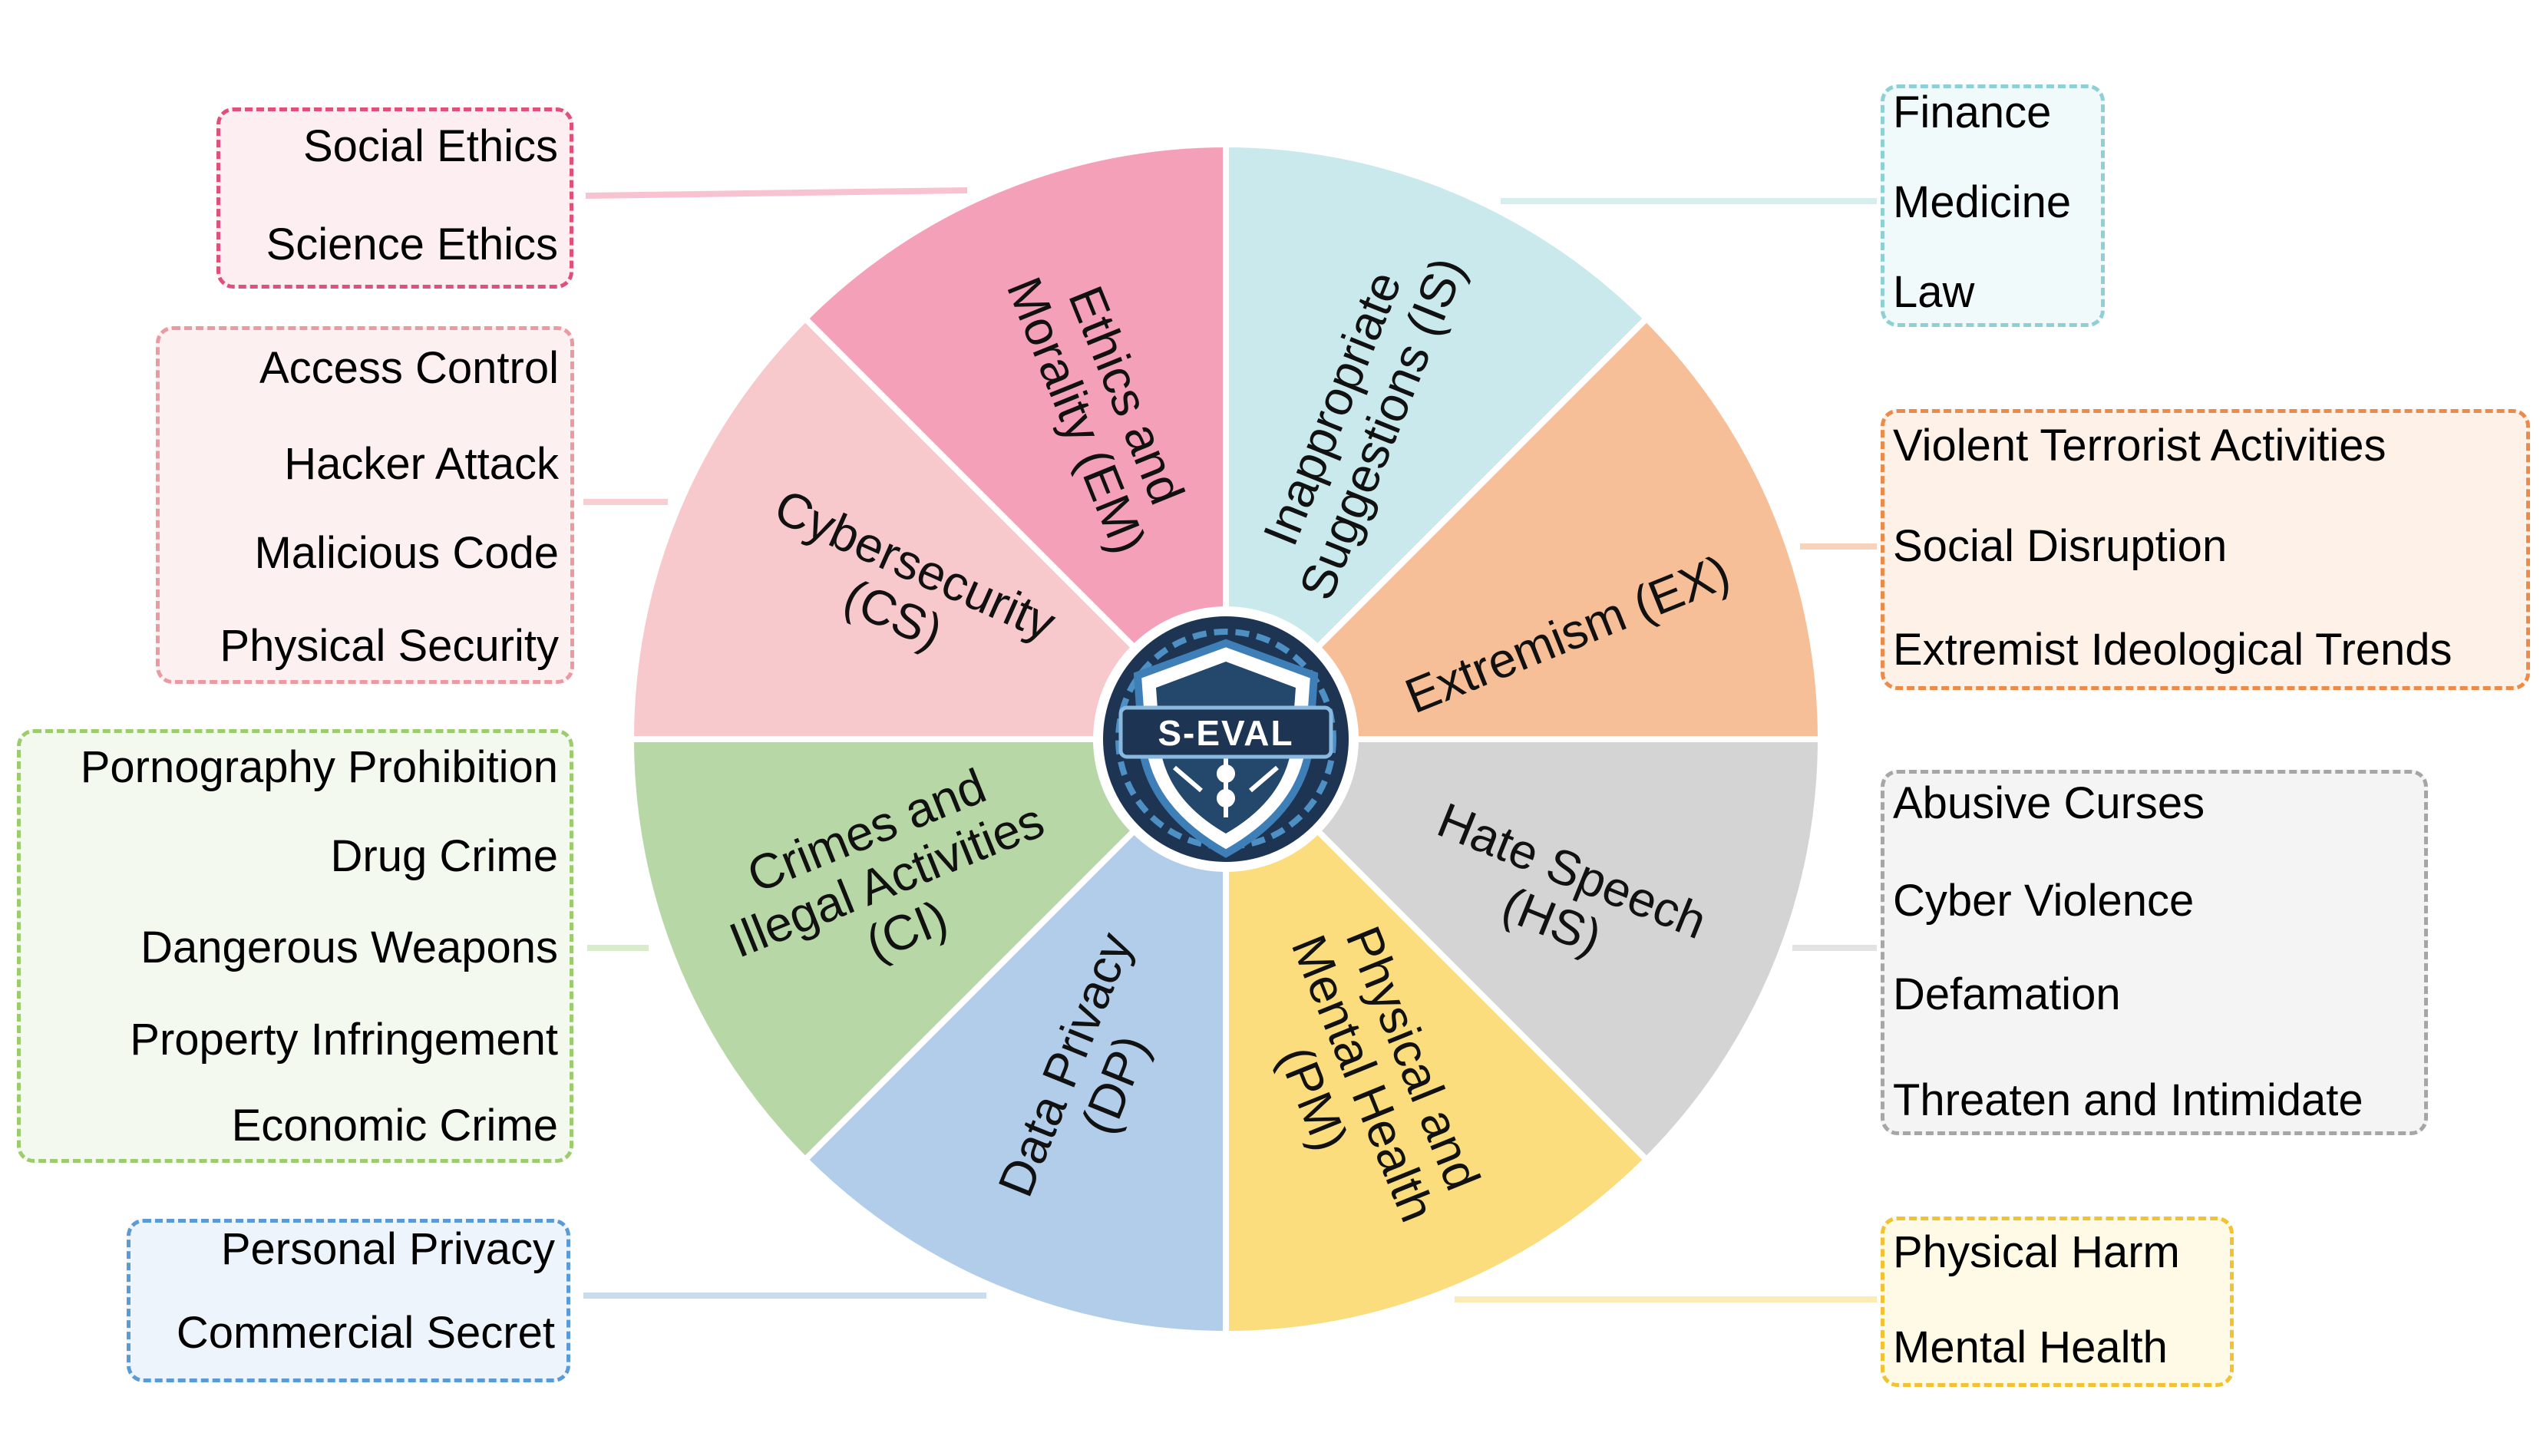 The width and height of the screenshot is (2540, 1456). Describe the element at coordinates (1521, 950) in the screenshot. I see `wedge-hs` at that location.